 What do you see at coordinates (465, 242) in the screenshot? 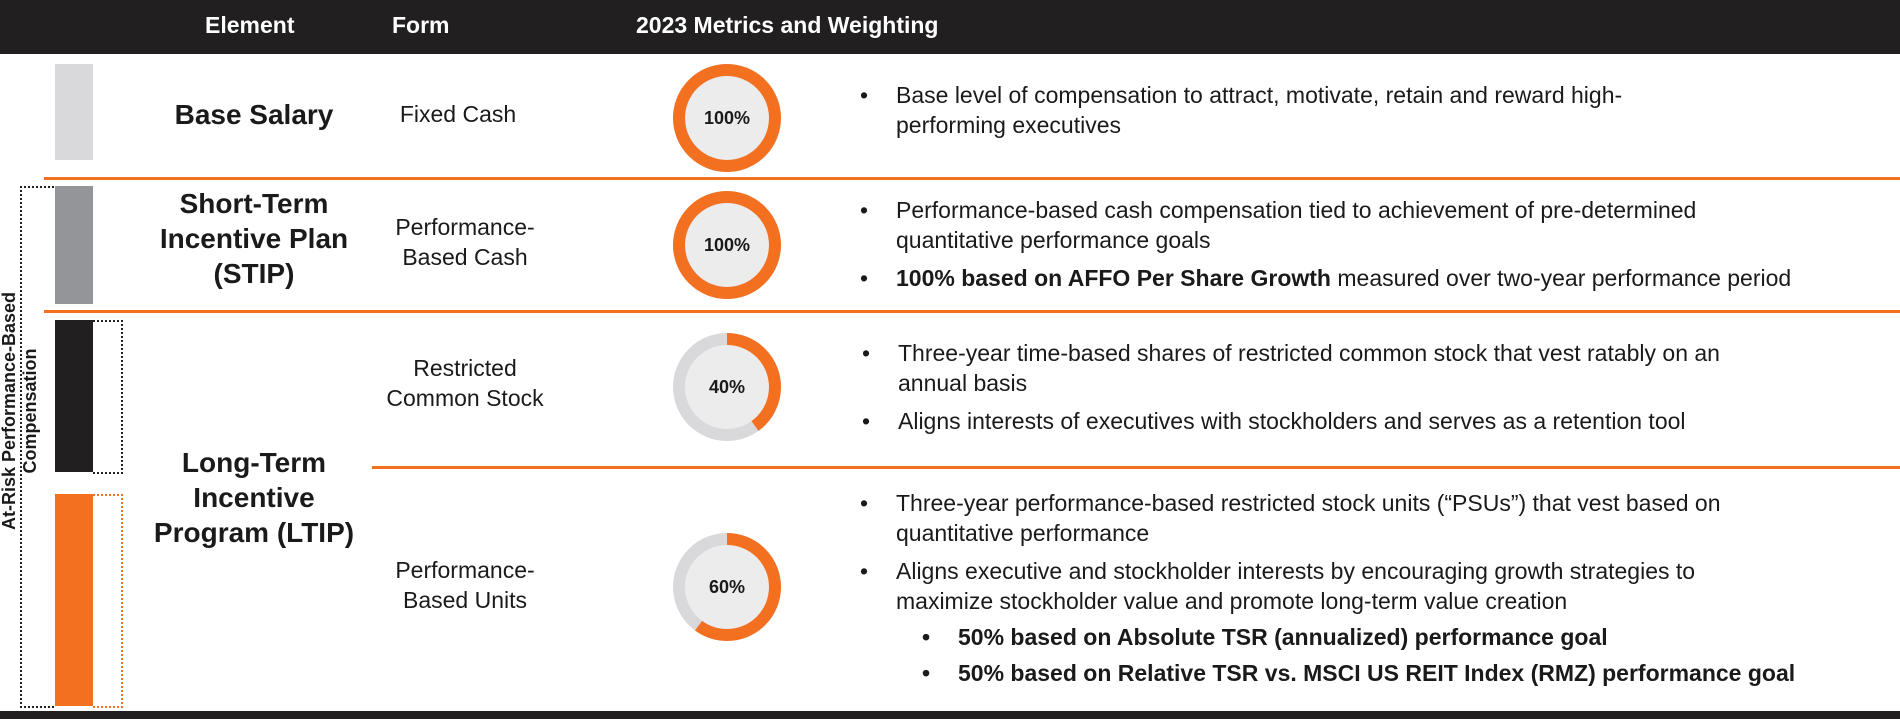
I see `form-performance-cash: Performance-Based Cash` at bounding box center [465, 242].